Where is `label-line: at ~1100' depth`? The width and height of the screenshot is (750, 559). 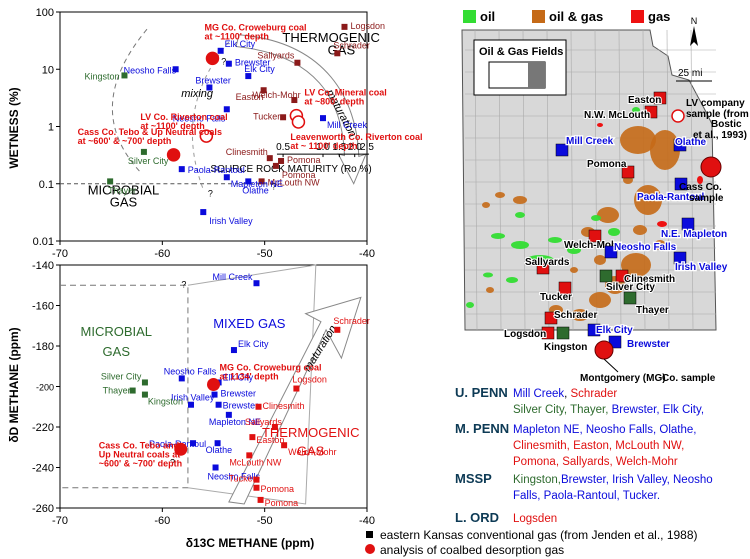 label-line: at ~1100' depth is located at coordinates (172, 126).